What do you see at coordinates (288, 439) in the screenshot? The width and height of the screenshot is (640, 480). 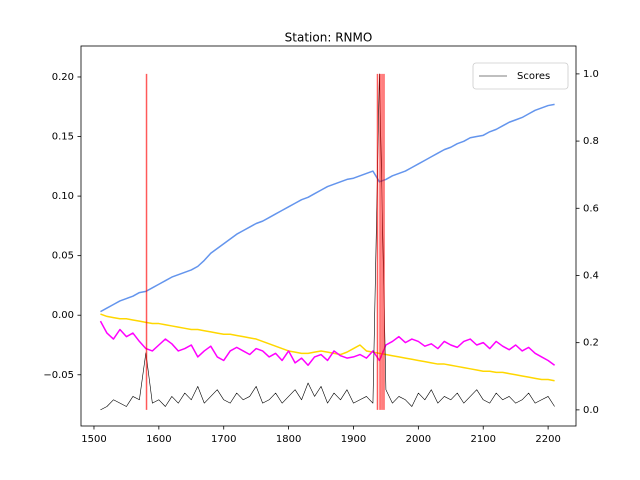 I see `x-tick-label: 1800` at bounding box center [288, 439].